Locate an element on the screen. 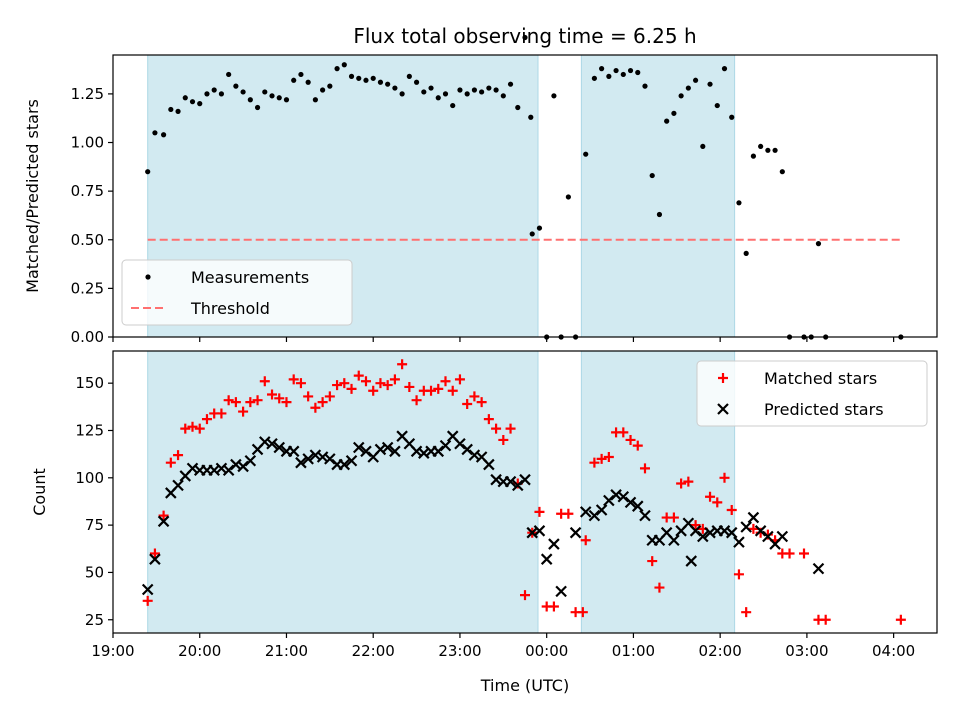 The height and width of the screenshot is (720, 960). x-tick-label: 03:00 is located at coordinates (806, 651).